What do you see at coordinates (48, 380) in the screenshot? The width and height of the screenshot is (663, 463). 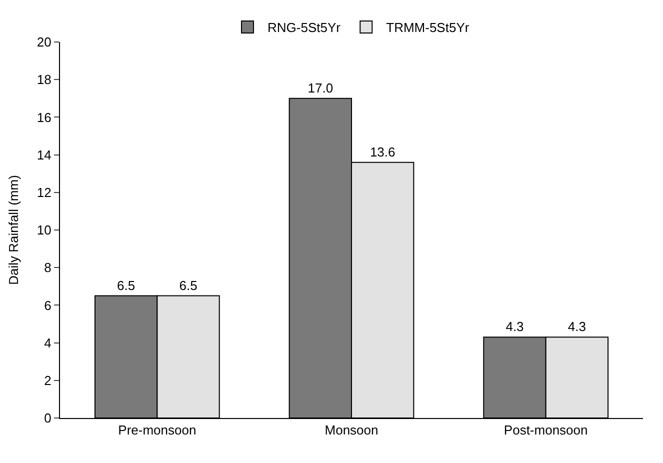 I see `y-tick-label: 2` at bounding box center [48, 380].